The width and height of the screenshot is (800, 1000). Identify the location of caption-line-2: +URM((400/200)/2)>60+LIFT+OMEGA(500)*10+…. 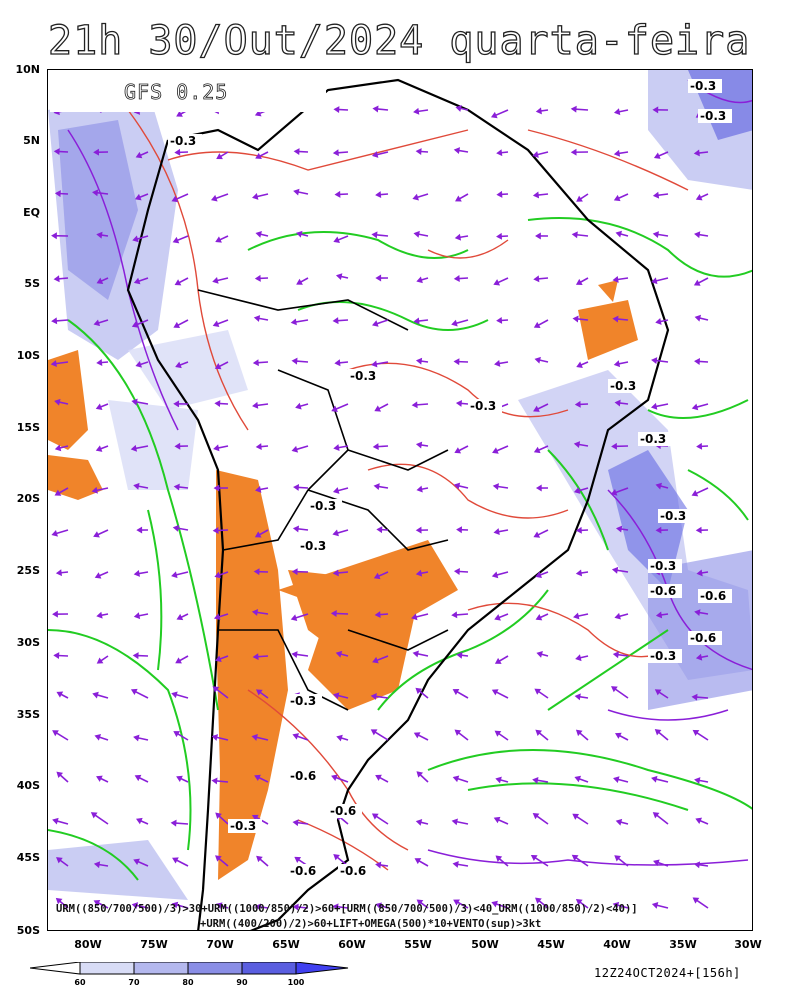
(371, 924).